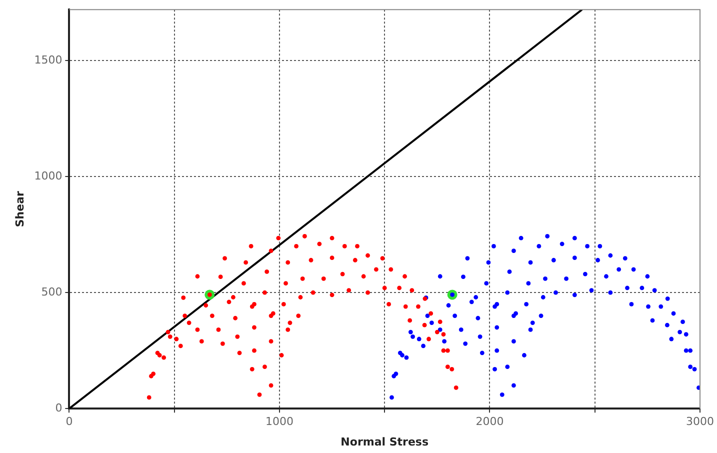 Image resolution: width=717 pixels, height=453 pixels. What do you see at coordinates (490, 421) in the screenshot?
I see `x-tick-label: 2000` at bounding box center [490, 421].